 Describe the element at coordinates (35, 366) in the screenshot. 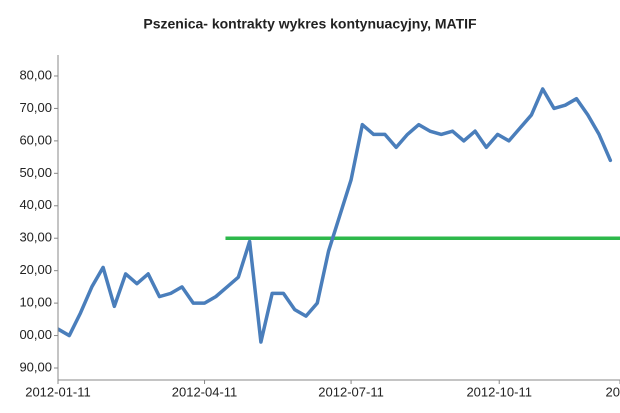

I see `y-tick-label: 90,00` at that location.